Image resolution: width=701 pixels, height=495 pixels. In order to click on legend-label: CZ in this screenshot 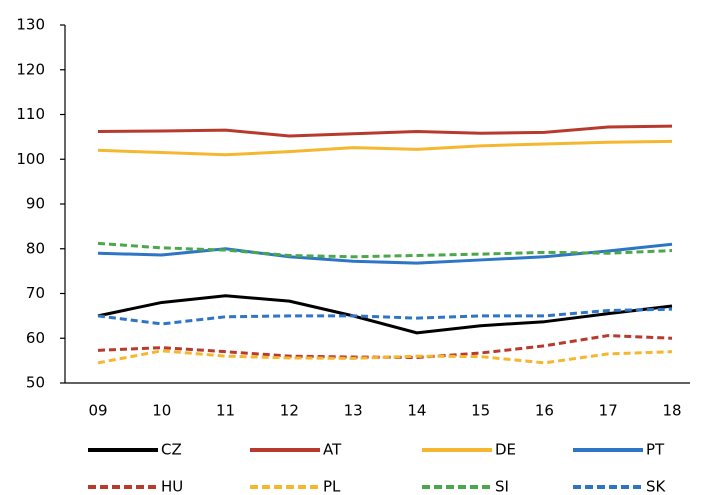, I will do `click(171, 450)`.